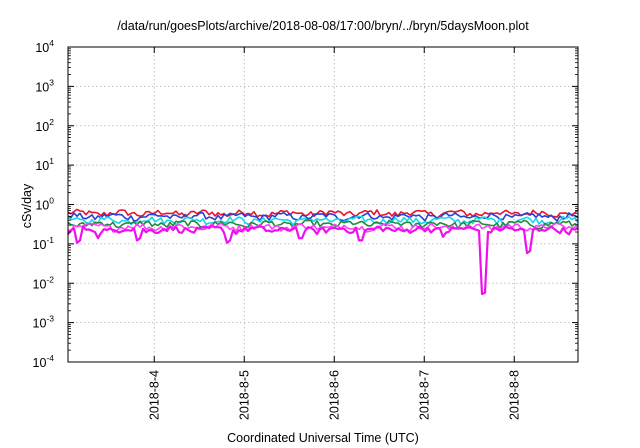  What do you see at coordinates (27, 205) in the screenshot?
I see `y-axis-label: cSv/day` at bounding box center [27, 205].